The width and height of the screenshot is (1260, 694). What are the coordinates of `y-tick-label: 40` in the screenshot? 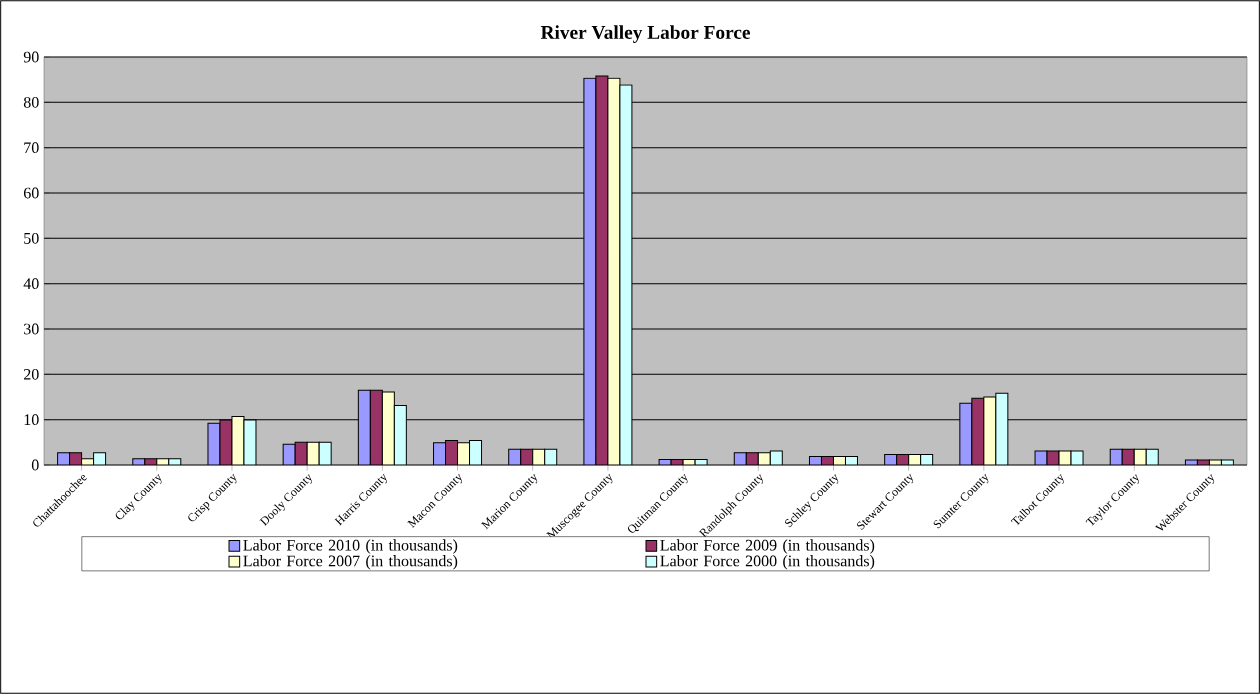 It's located at (31, 284).